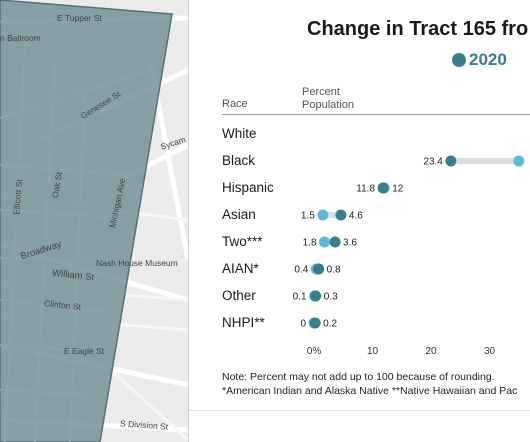  Describe the element at coordinates (365, 189) in the screenshot. I see `value-label-dark: 11.8` at that location.